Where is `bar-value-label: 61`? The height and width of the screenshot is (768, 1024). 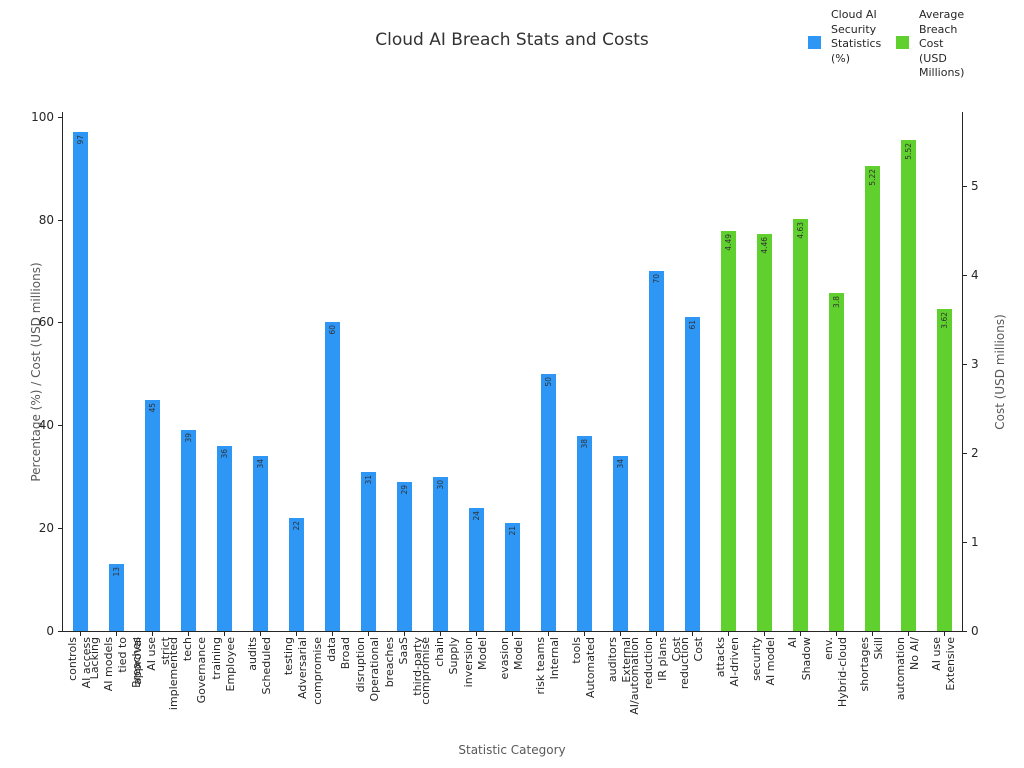
bar-value-label: 61 is located at coordinates (692, 325).